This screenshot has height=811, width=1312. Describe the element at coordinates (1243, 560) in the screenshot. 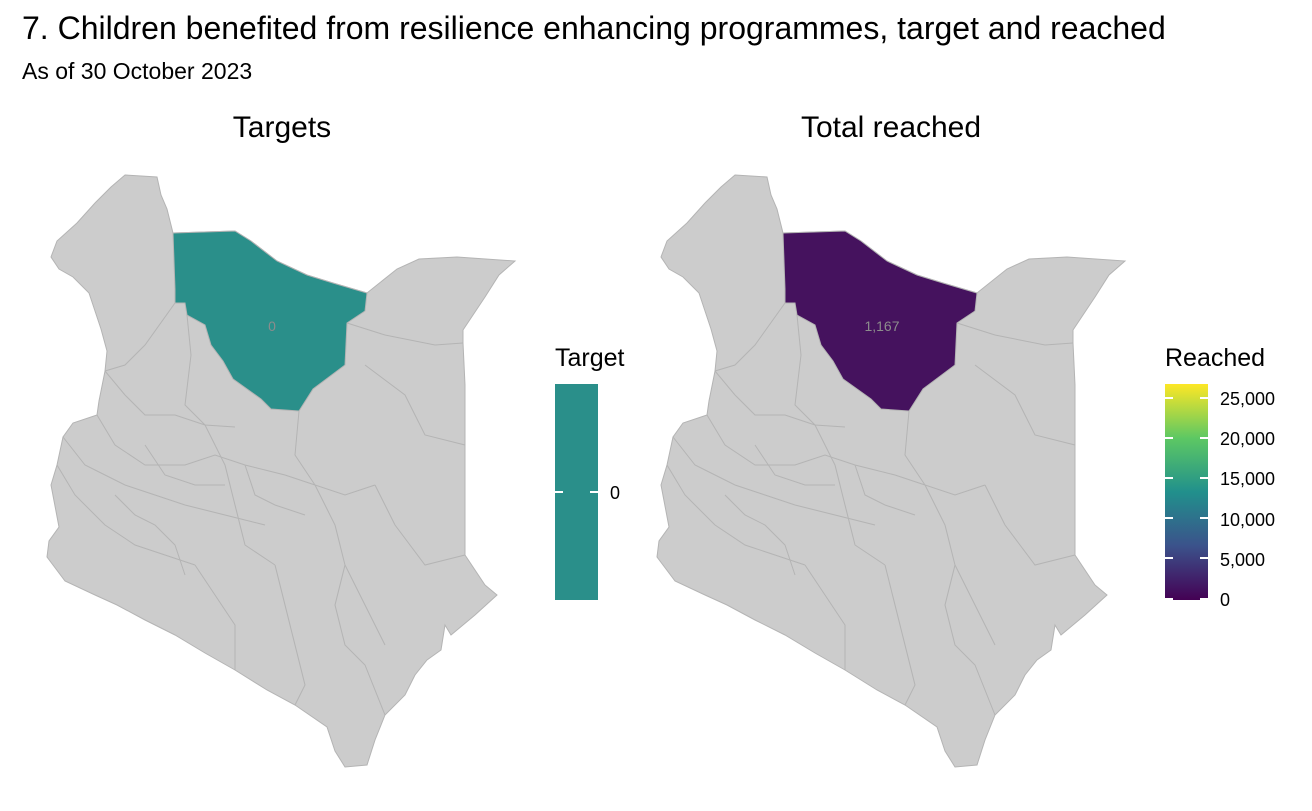

I see `reached-legend-tick-label: 5,000` at that location.